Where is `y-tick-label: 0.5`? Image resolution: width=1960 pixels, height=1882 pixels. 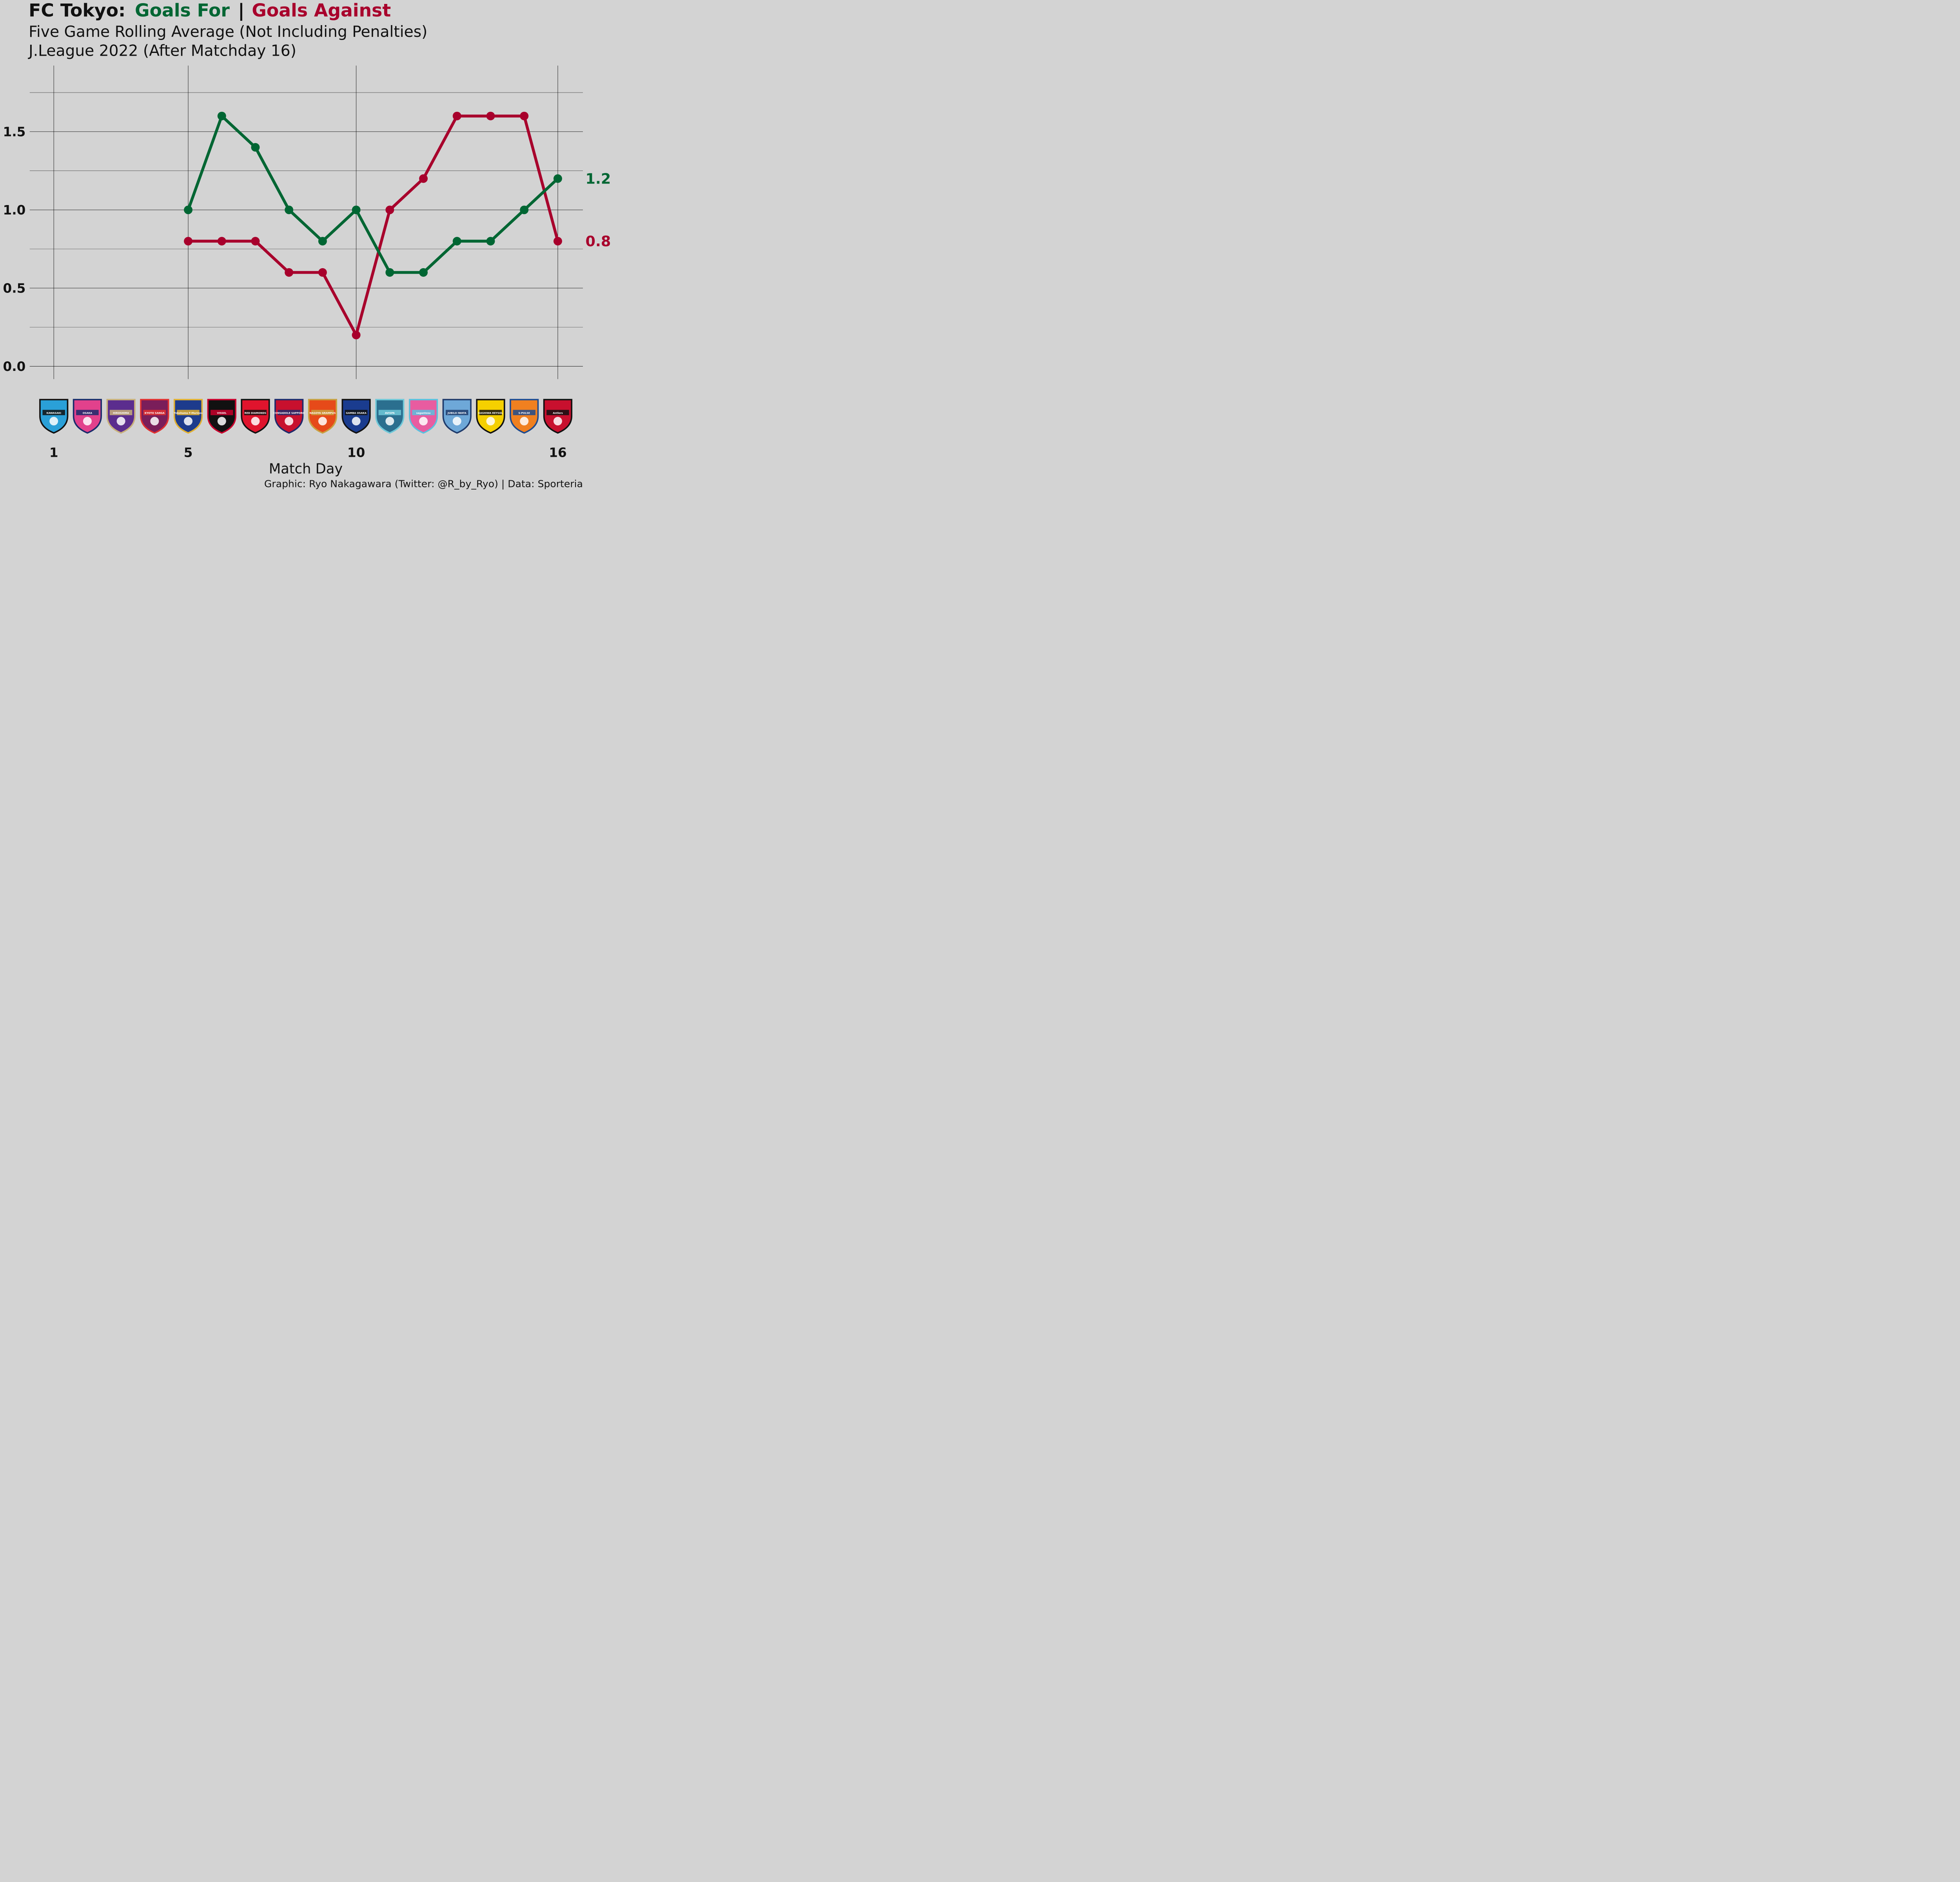
y-tick-label: 0.5 is located at coordinates (14, 288).